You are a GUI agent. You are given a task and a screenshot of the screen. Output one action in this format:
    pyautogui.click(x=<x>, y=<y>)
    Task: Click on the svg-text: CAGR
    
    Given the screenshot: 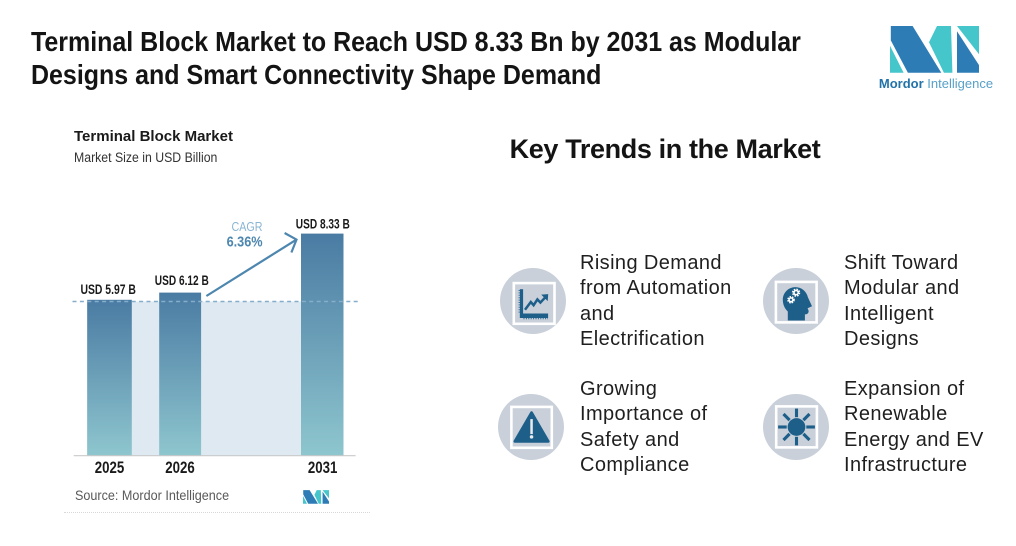 What is the action you would take?
    pyautogui.click(x=247, y=226)
    